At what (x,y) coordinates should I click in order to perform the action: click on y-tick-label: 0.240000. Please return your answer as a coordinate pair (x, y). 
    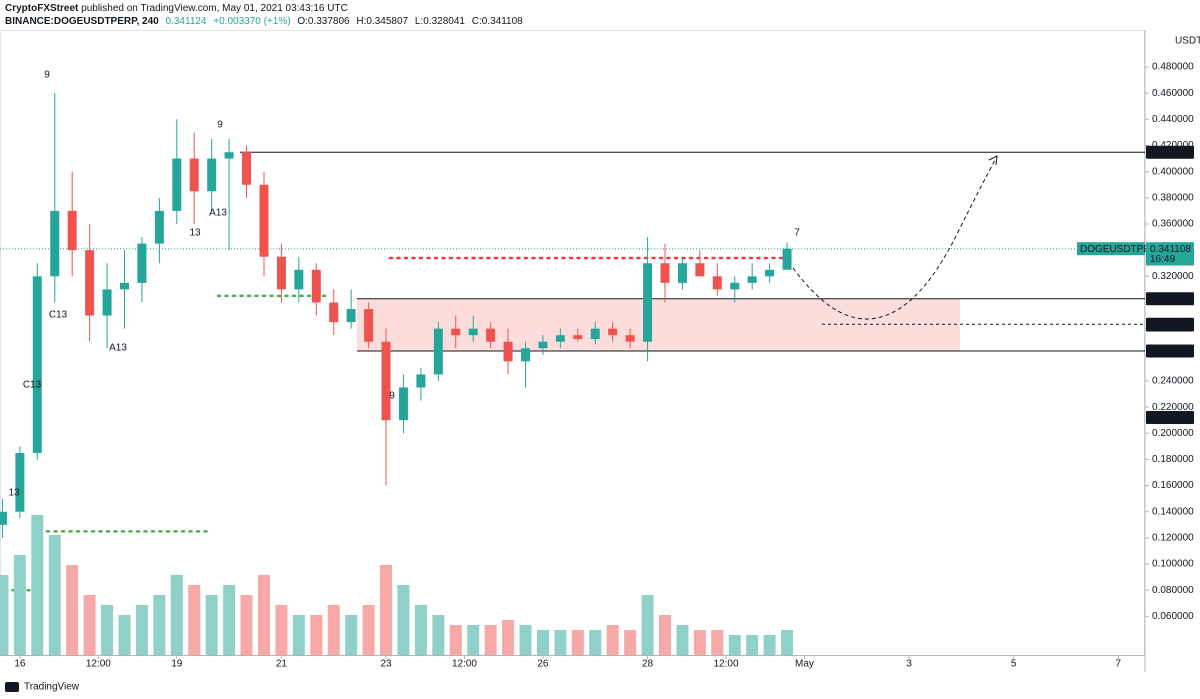
    Looking at the image, I should click on (1173, 381).